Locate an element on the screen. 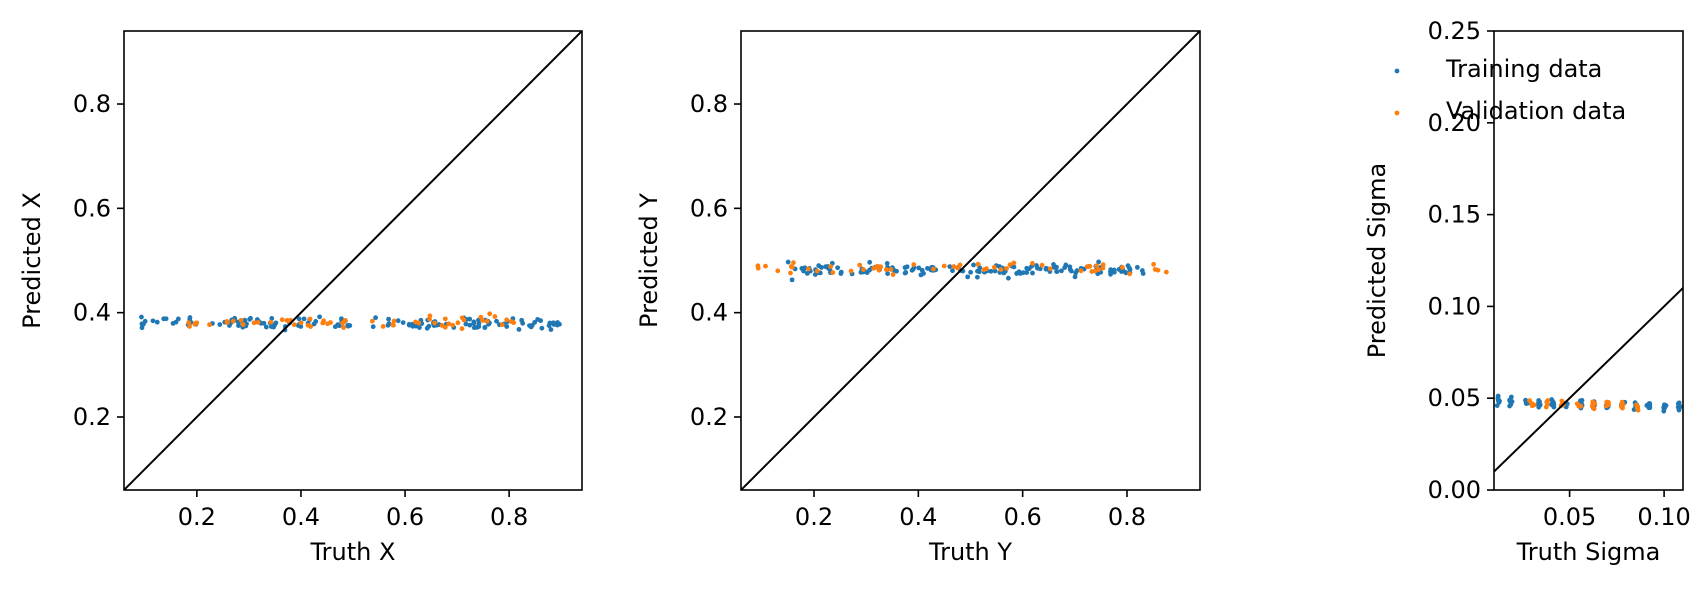 The image size is (1699, 594). y-tick-label: 0.8 is located at coordinates (709, 104).